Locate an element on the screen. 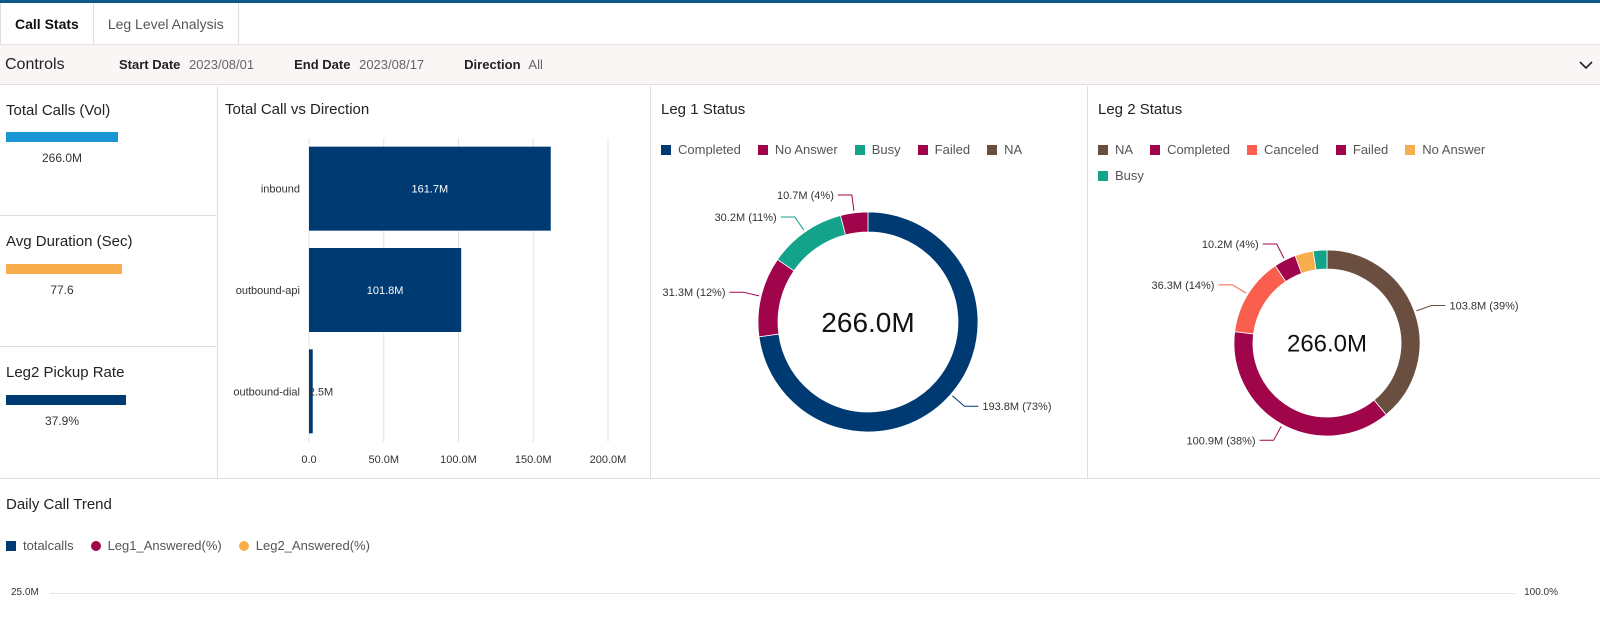 The height and width of the screenshot is (637, 1600). tab-call-stats: Call Stats is located at coordinates (47, 23).